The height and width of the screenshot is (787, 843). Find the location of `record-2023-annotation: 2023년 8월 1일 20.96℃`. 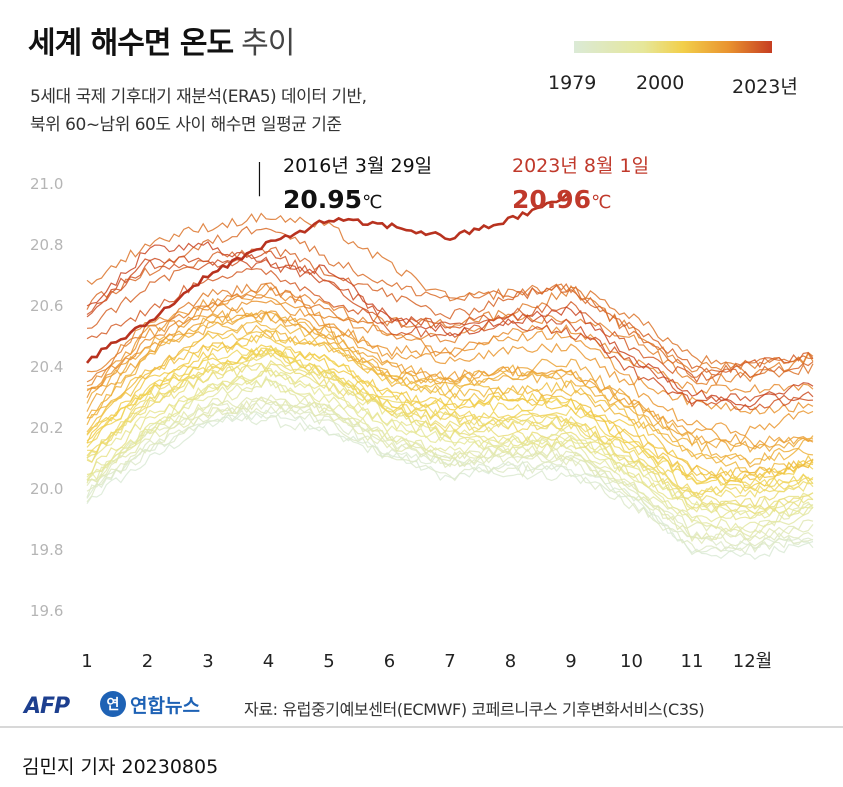

record-2023-annotation: 2023년 8월 1일 20.96℃ is located at coordinates (580, 184).